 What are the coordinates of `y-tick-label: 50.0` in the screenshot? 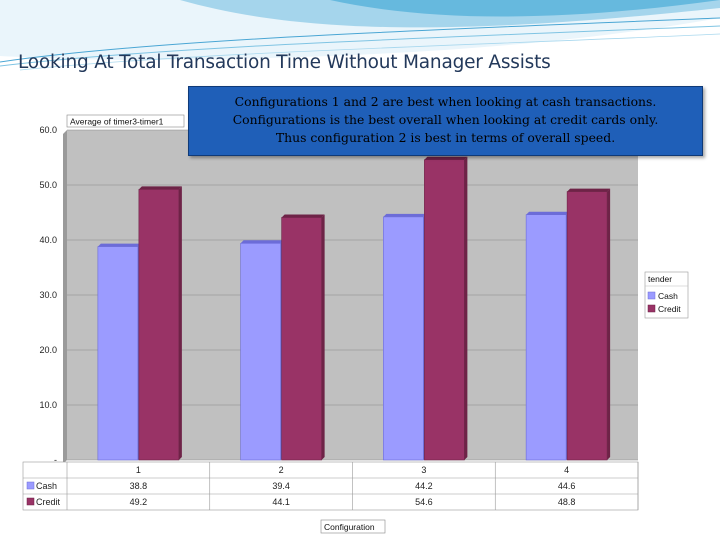 It's located at (48, 185).